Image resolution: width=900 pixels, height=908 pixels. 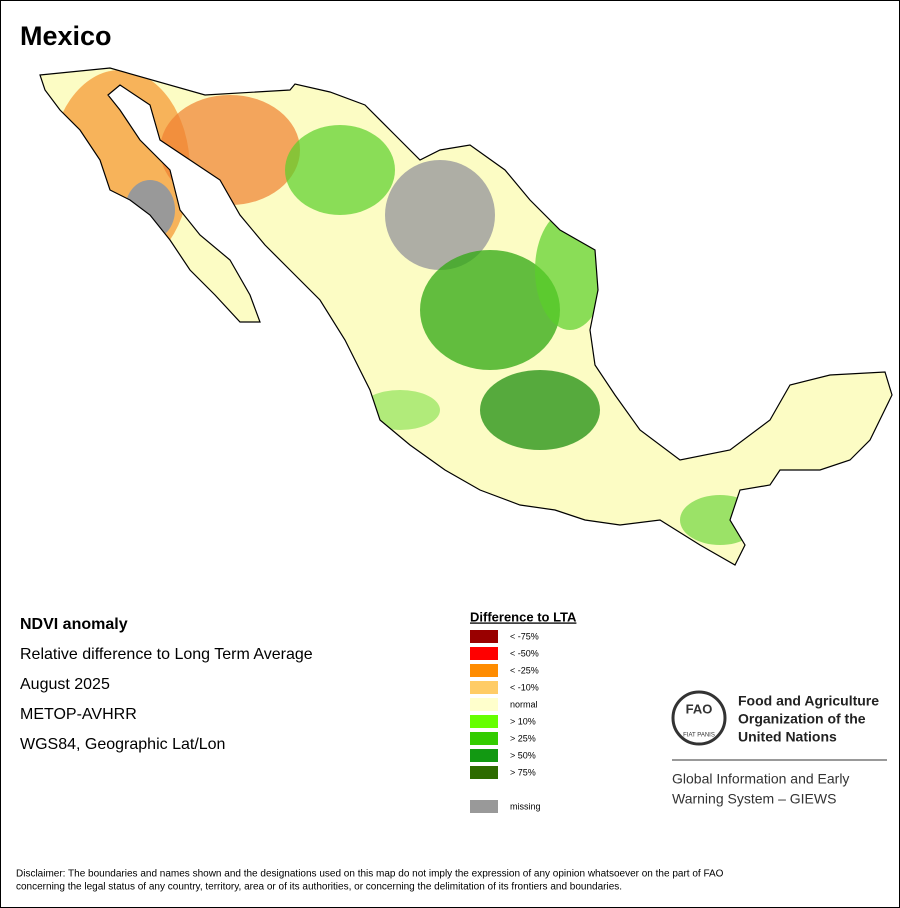 What do you see at coordinates (523, 738) in the screenshot?
I see `legend-label: > 25%` at bounding box center [523, 738].